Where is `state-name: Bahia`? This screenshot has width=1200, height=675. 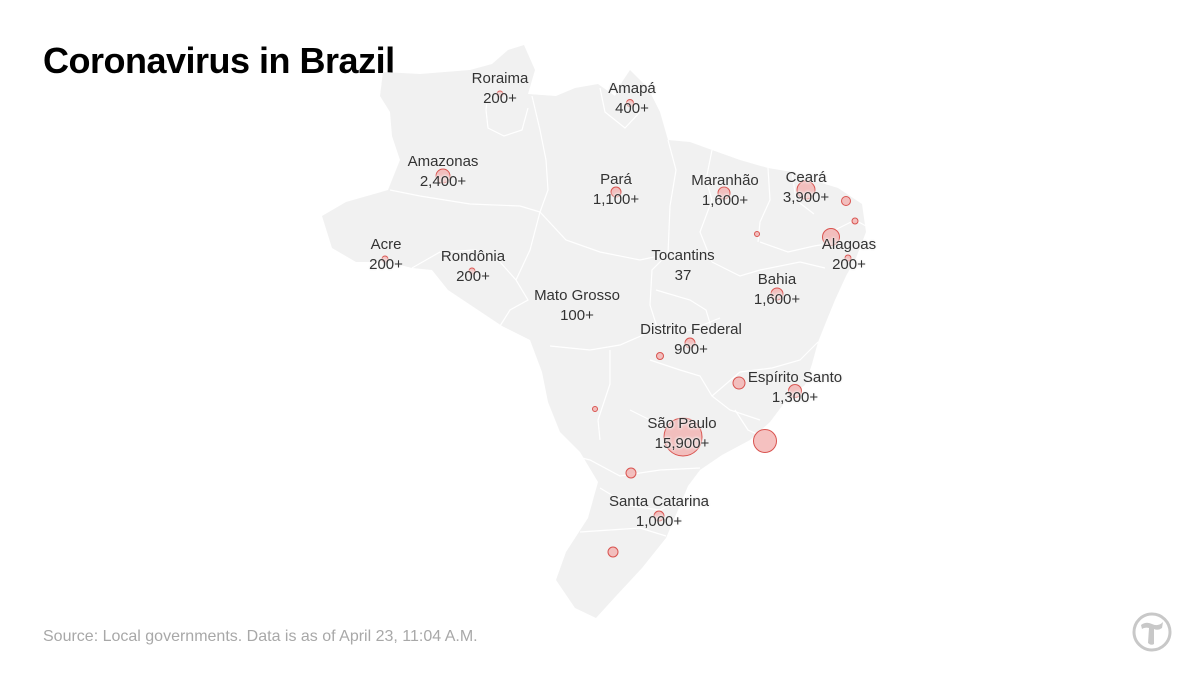 state-name: Bahia is located at coordinates (777, 279).